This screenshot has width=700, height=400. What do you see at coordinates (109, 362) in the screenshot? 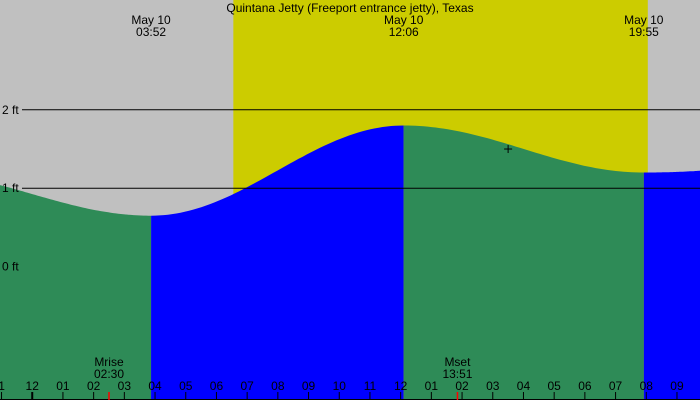
I see `moon-event-label: Mrise` at bounding box center [109, 362].